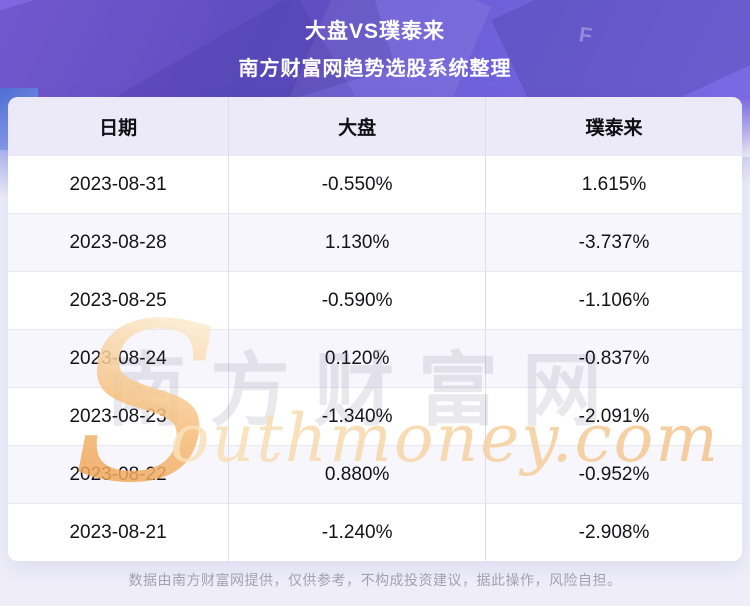  I want to click on stock-cell: -3.737%, so click(613, 242).